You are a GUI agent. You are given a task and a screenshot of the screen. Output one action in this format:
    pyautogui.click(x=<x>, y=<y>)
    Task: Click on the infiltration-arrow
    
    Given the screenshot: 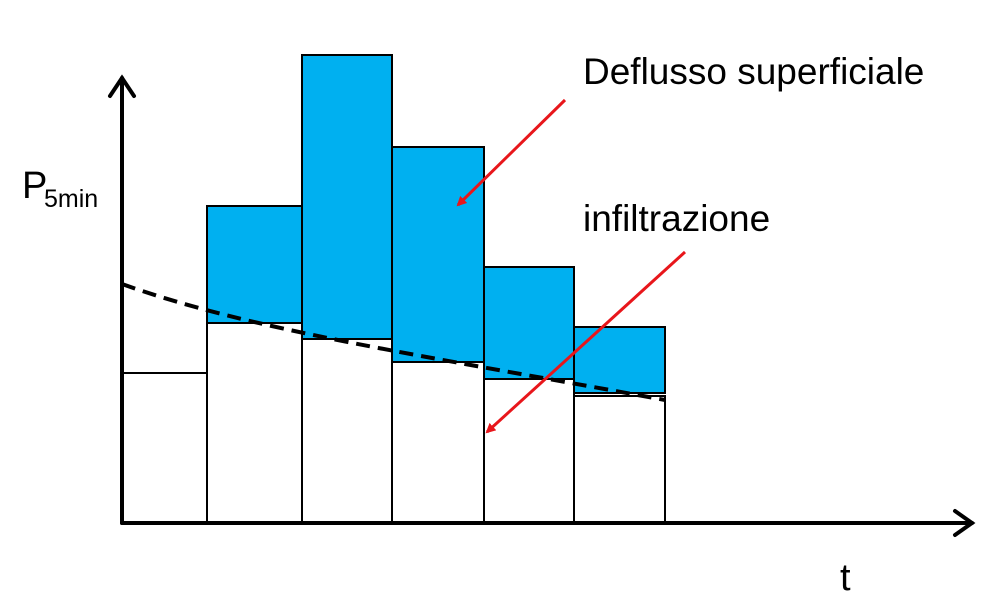 What is the action you would take?
    pyautogui.click(x=586, y=342)
    